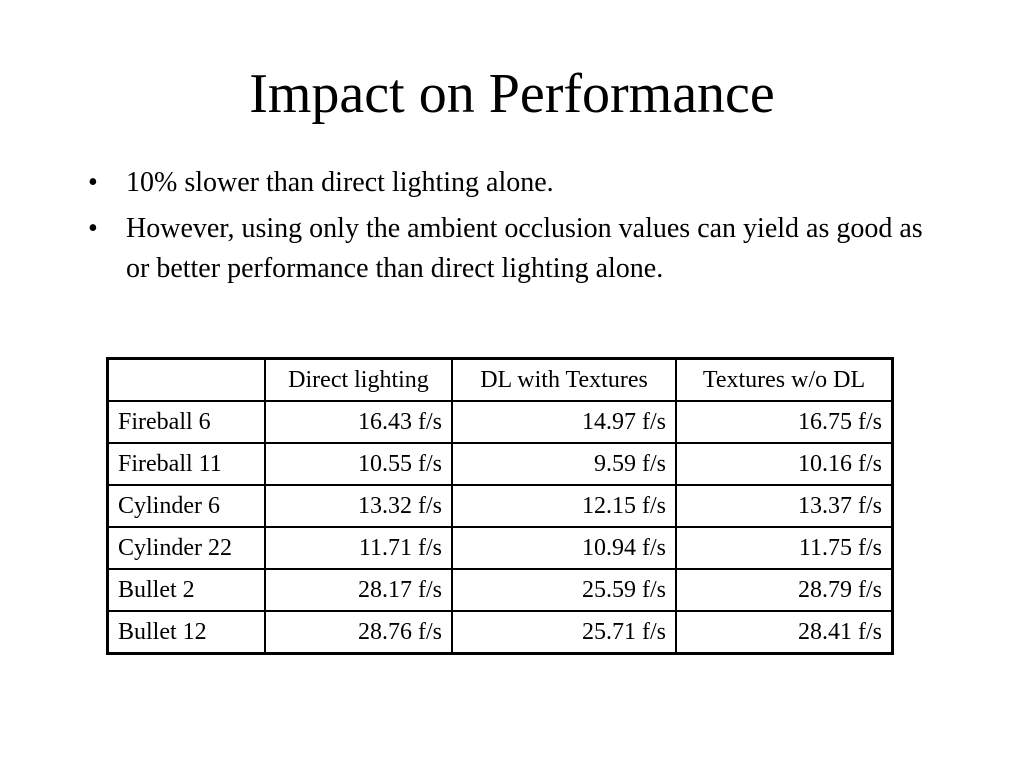 This screenshot has width=1024, height=768. What do you see at coordinates (358, 464) in the screenshot?
I see `direct-lighting-value: 10.55 f/s` at bounding box center [358, 464].